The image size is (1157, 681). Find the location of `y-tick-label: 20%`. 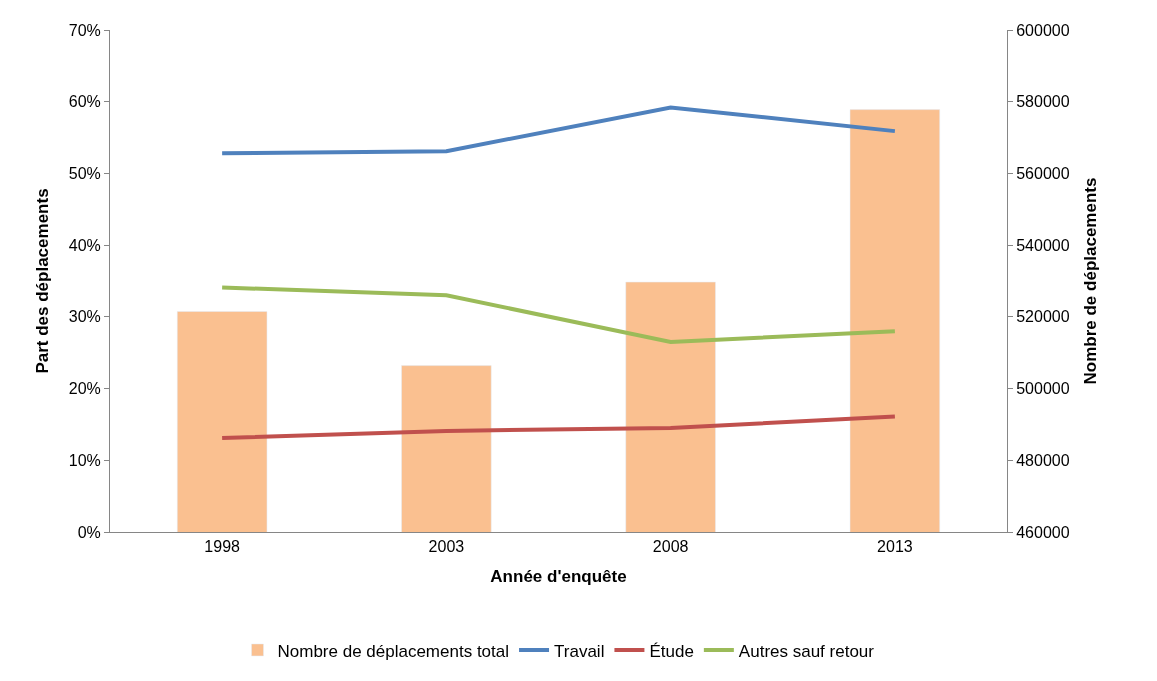

y-tick-label: 20% is located at coordinates (84, 389).